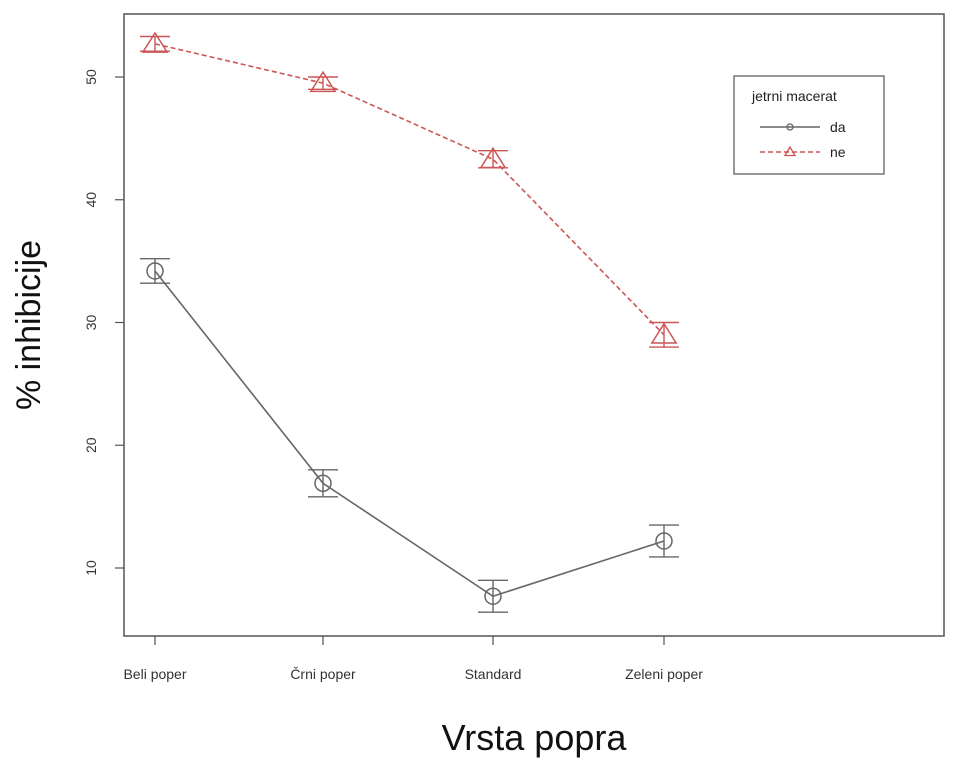 Image resolution: width=960 pixels, height=760 pixels. Describe the element at coordinates (664, 674) in the screenshot. I see `x-tick-label: Zeleni poper` at that location.